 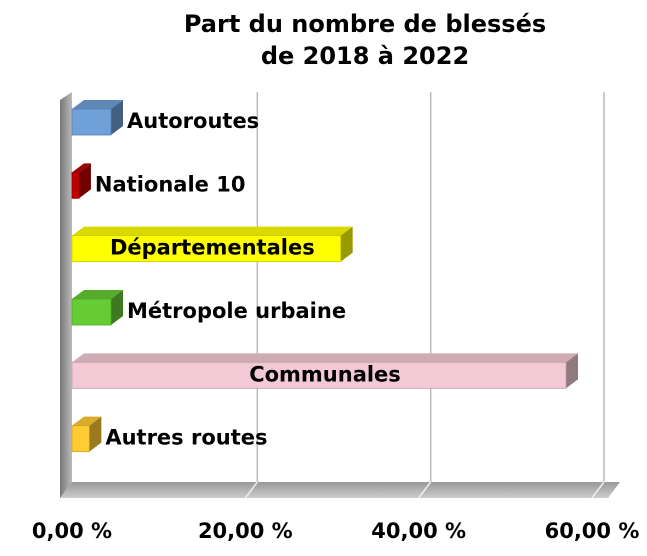 What do you see at coordinates (418, 531) in the screenshot?
I see `x-tick-label: 40,00 %` at bounding box center [418, 531].